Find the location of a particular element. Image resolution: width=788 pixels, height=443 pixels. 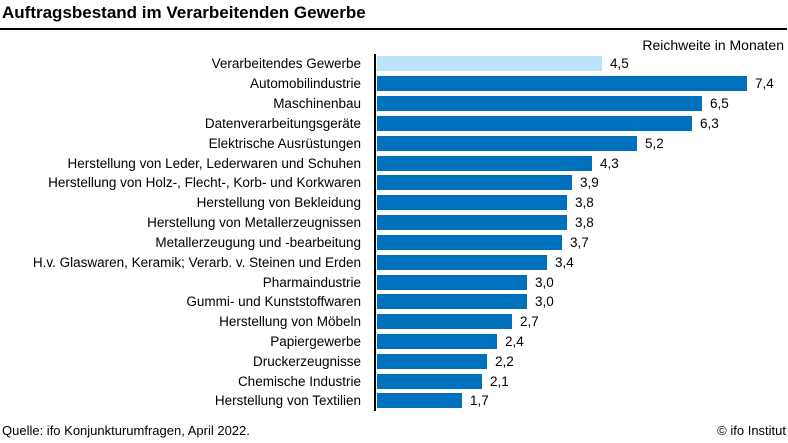

category-label: Automobilindustrie is located at coordinates (305, 84).